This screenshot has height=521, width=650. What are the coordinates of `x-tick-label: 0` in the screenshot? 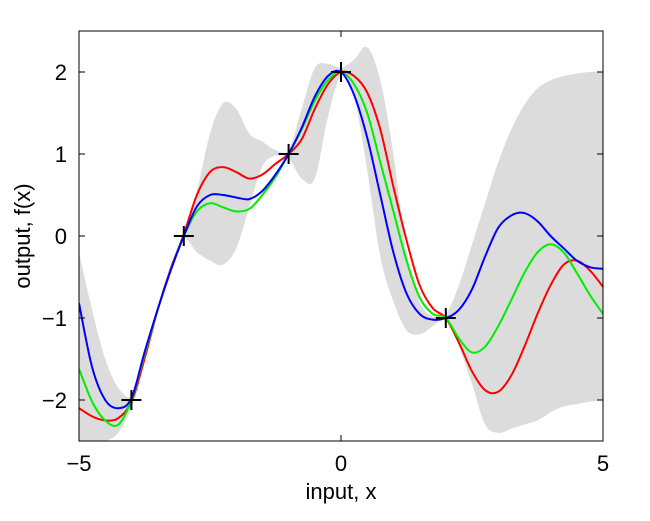 It's located at (341, 463).